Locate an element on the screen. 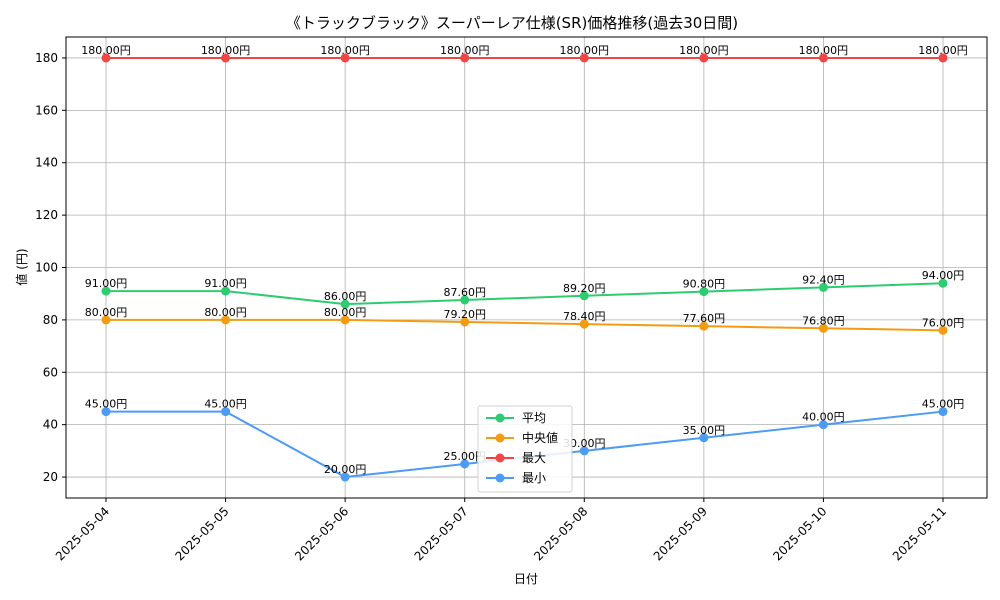 The image size is (1000, 600). y-tick-label: 140 is located at coordinates (46, 163).